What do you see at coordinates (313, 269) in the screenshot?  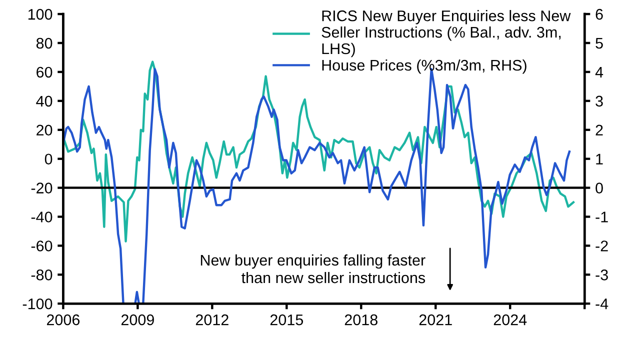 I see `annotation: New buyer enquiries falling faster than new seller instructions` at bounding box center [313, 269].